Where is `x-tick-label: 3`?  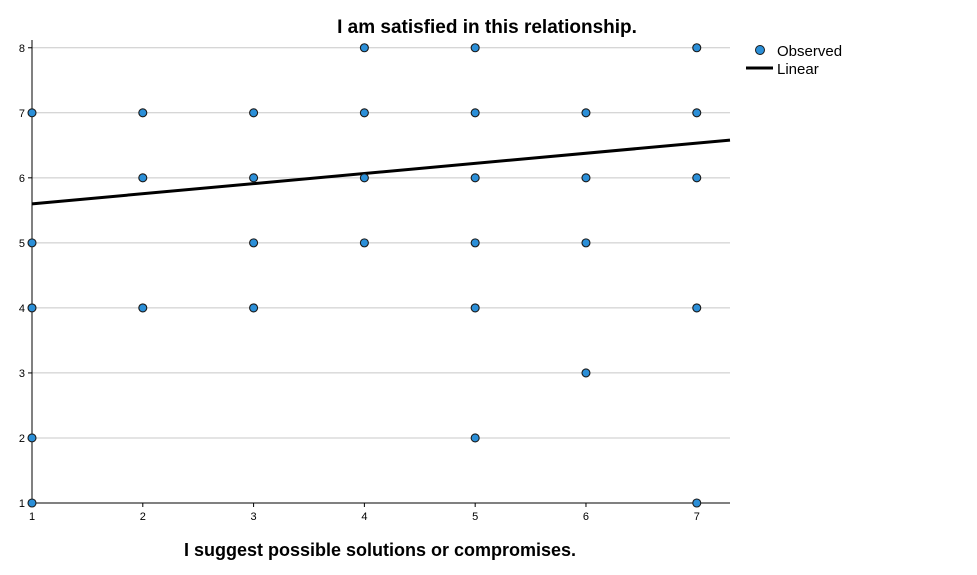 x-tick-label: 3 is located at coordinates (254, 517).